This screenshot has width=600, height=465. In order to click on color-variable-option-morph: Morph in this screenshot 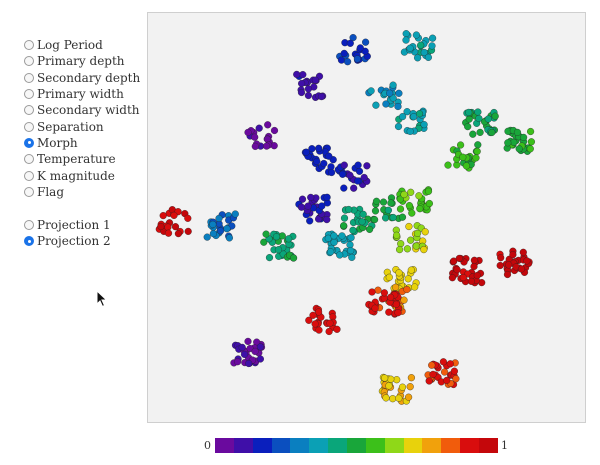, I will do `click(82, 143)`.